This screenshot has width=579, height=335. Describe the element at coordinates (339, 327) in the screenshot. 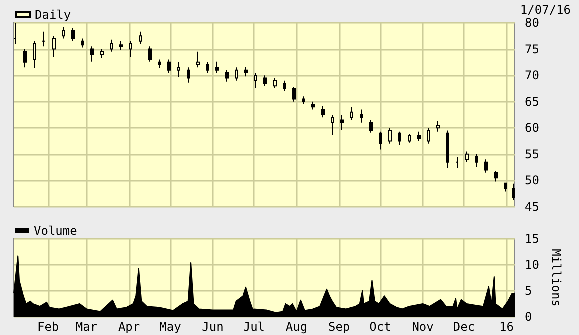

I see `x-tick-label: Sep` at that location.